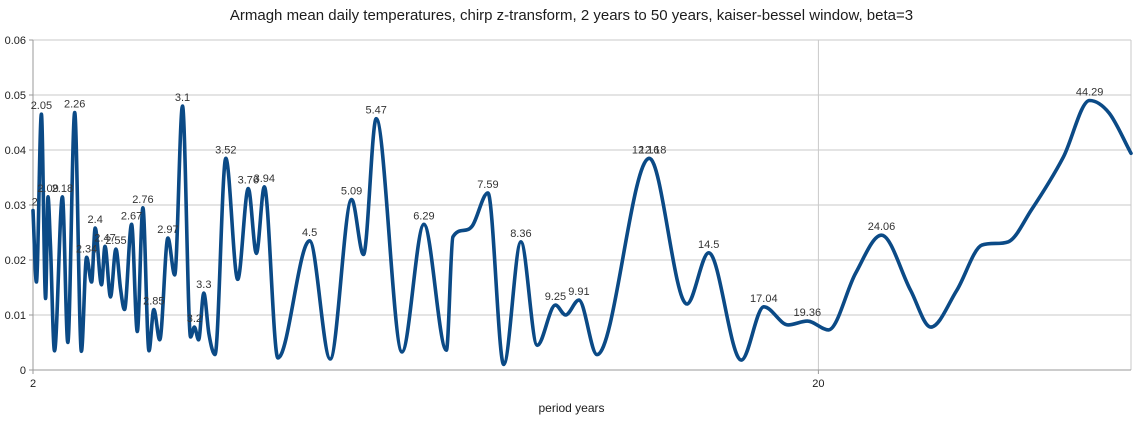 The height and width of the screenshot is (431, 1143). What do you see at coordinates (115, 241) in the screenshot?
I see `peak-label: 2.55` at bounding box center [115, 241].